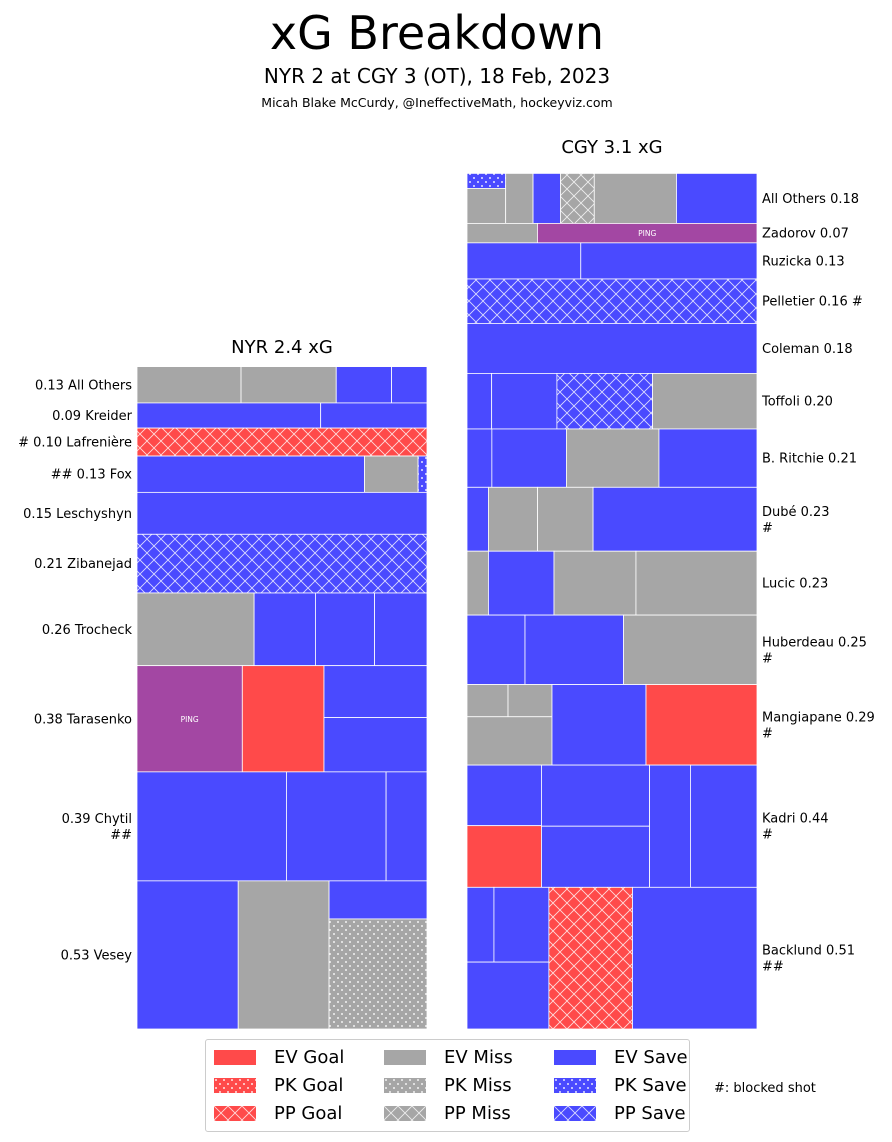 This screenshot has width=892, height=1142. I want to click on game-subtitle: NYR 2 at CGY 3 (OT), 18 Feb, 2023, so click(437, 76).